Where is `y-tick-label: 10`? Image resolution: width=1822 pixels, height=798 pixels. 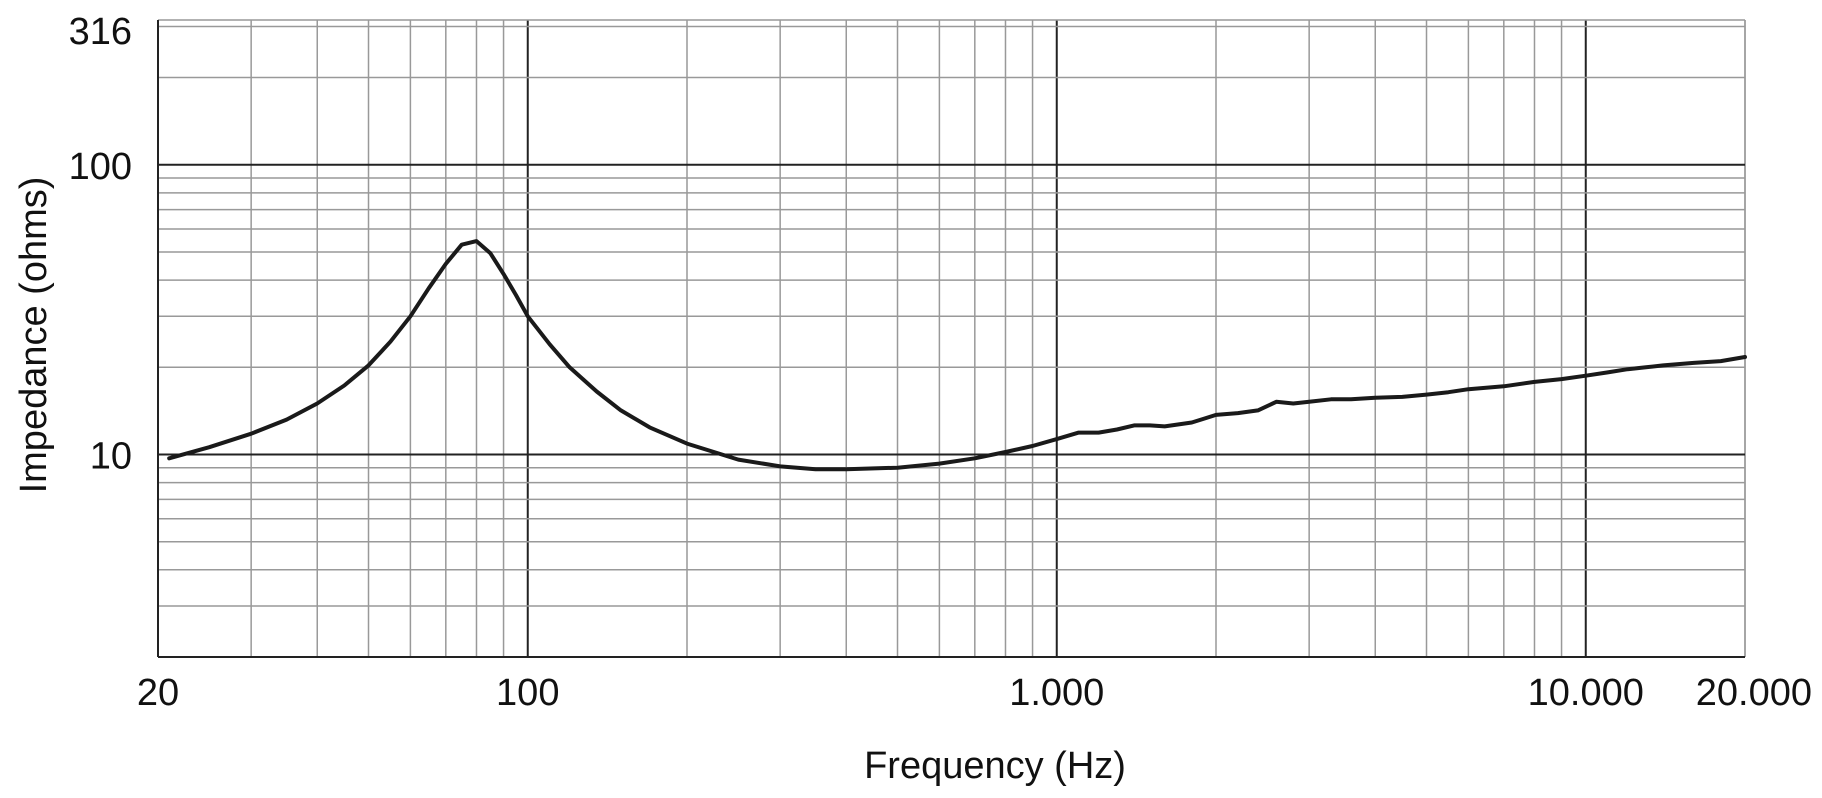
y-tick-label: 10 is located at coordinates (111, 456).